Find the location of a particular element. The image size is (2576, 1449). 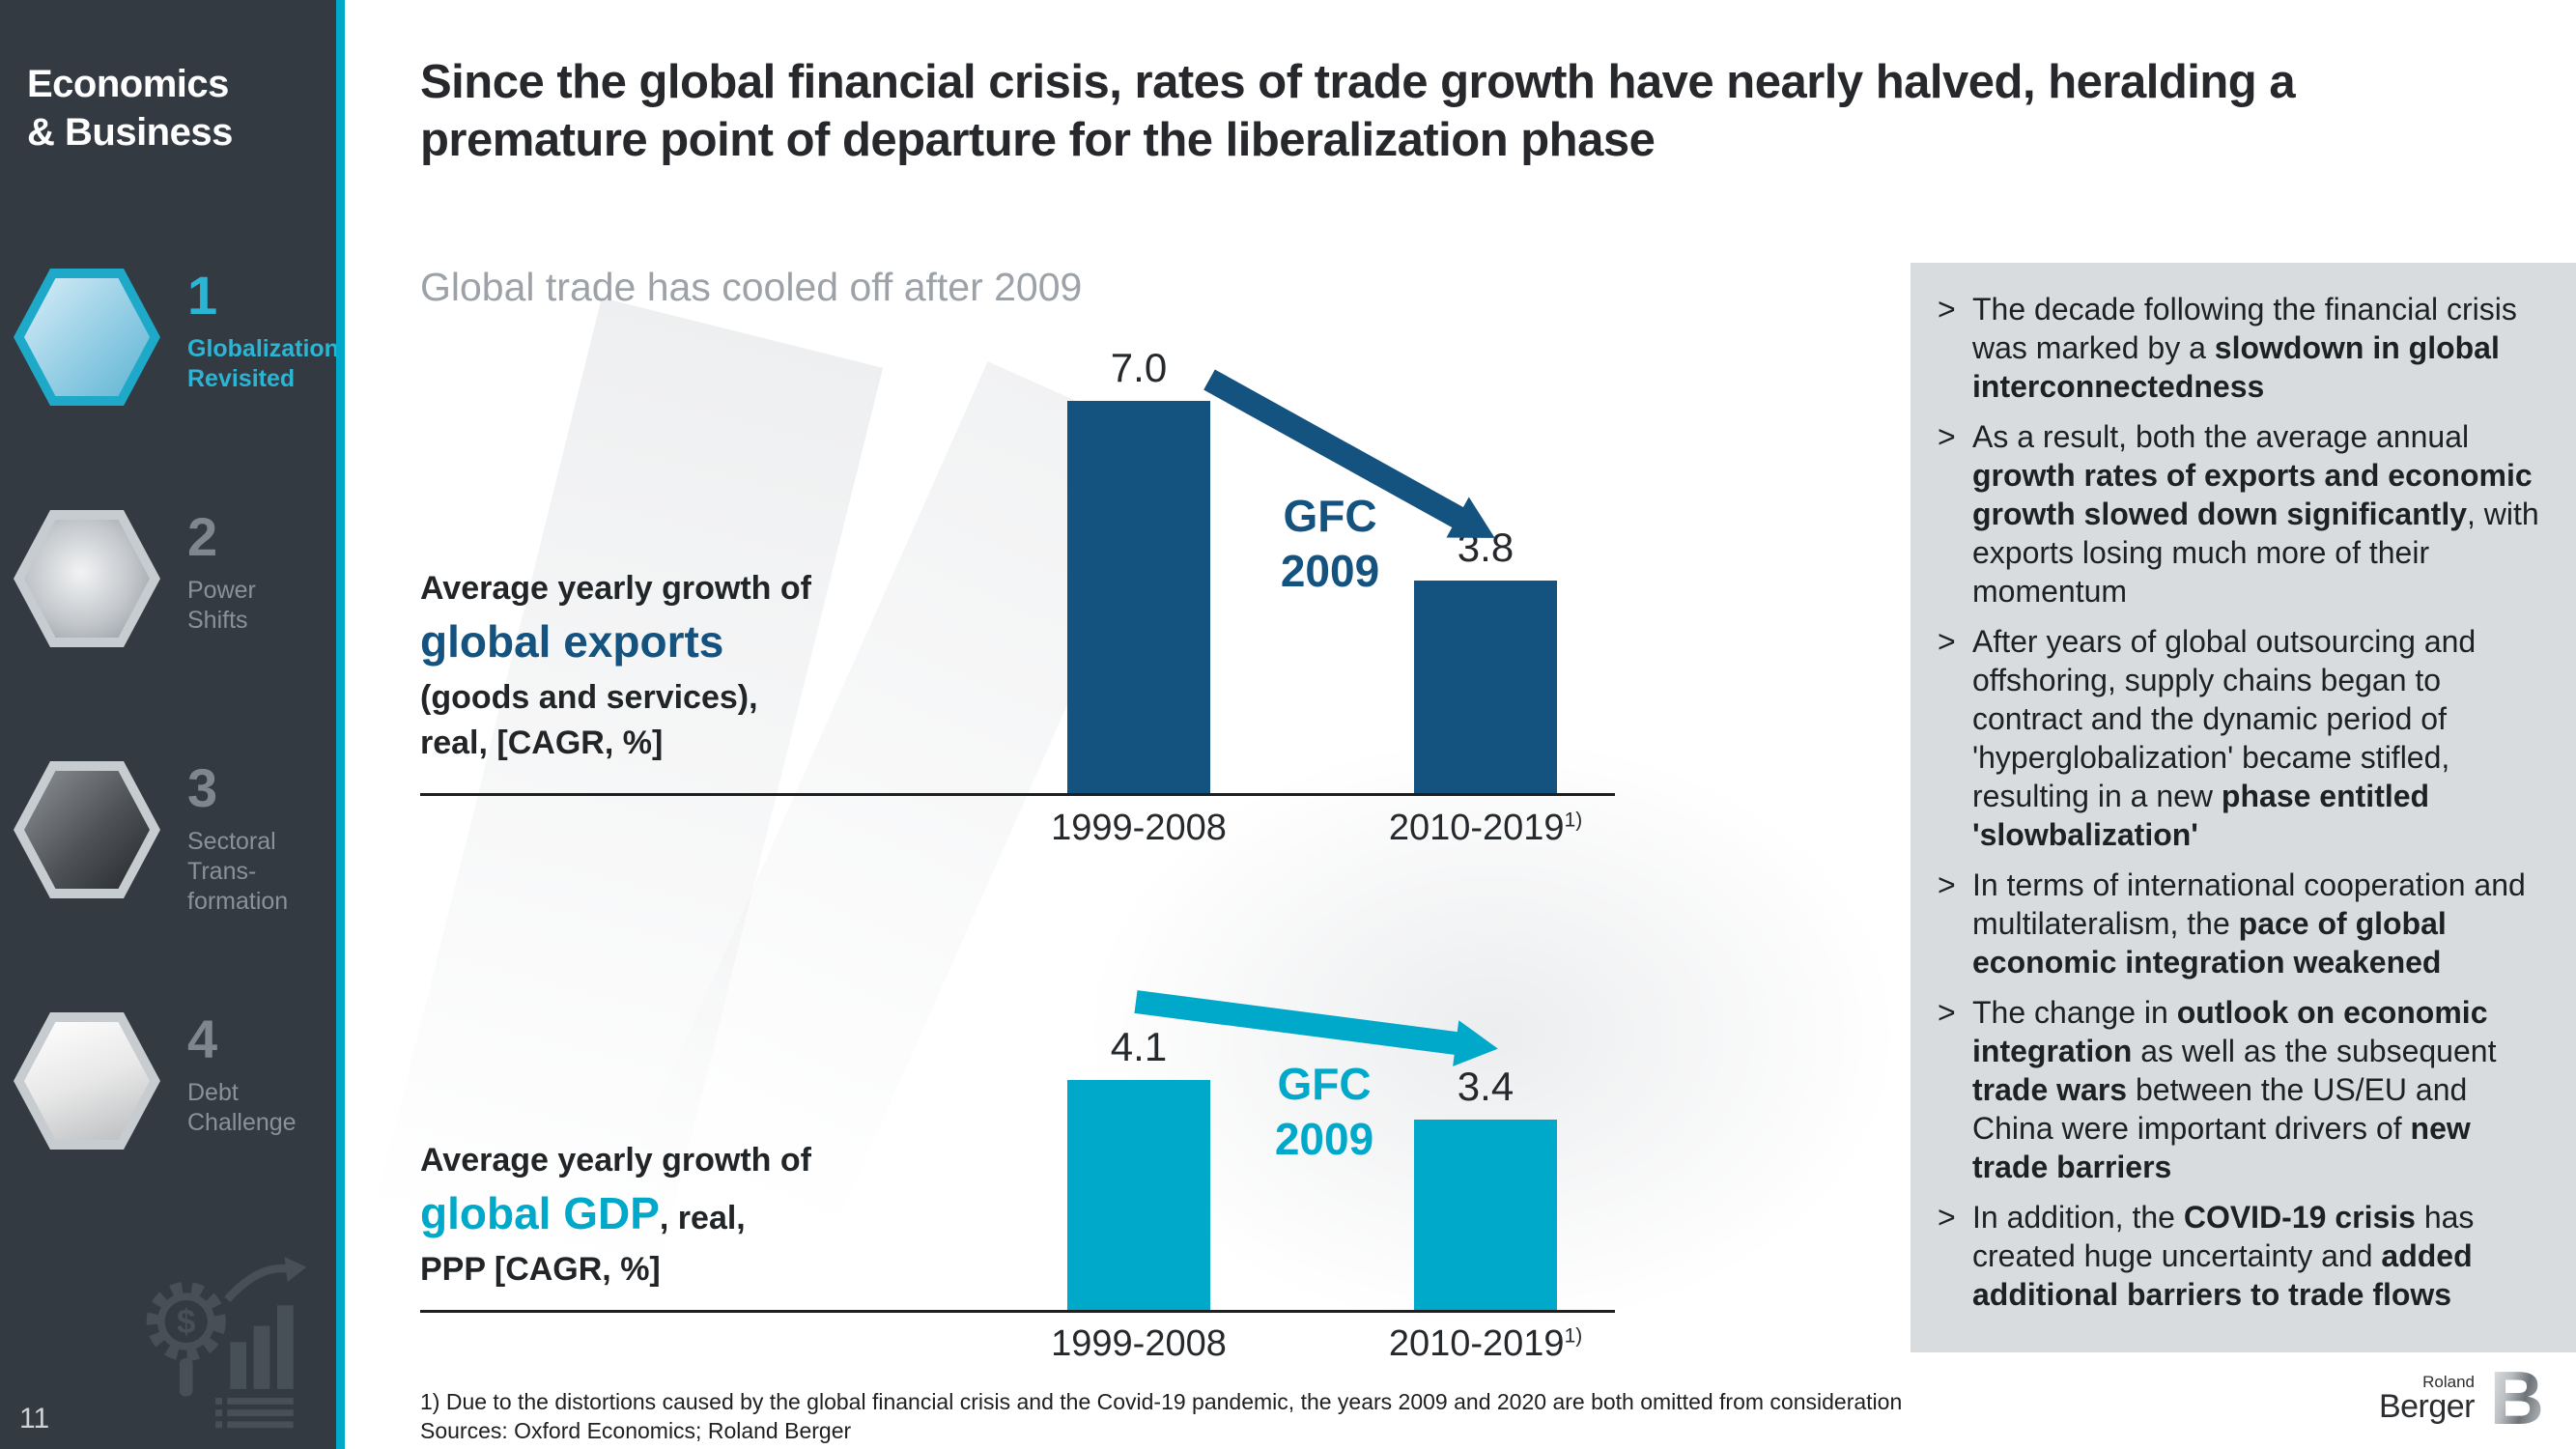

page-number: 11 is located at coordinates (34, 1419).